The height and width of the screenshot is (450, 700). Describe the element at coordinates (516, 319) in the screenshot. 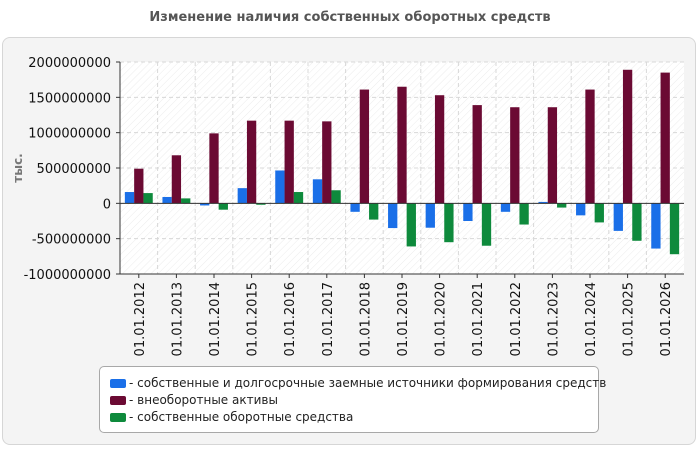

I see `x-tick-label: 01.01.2022` at that location.